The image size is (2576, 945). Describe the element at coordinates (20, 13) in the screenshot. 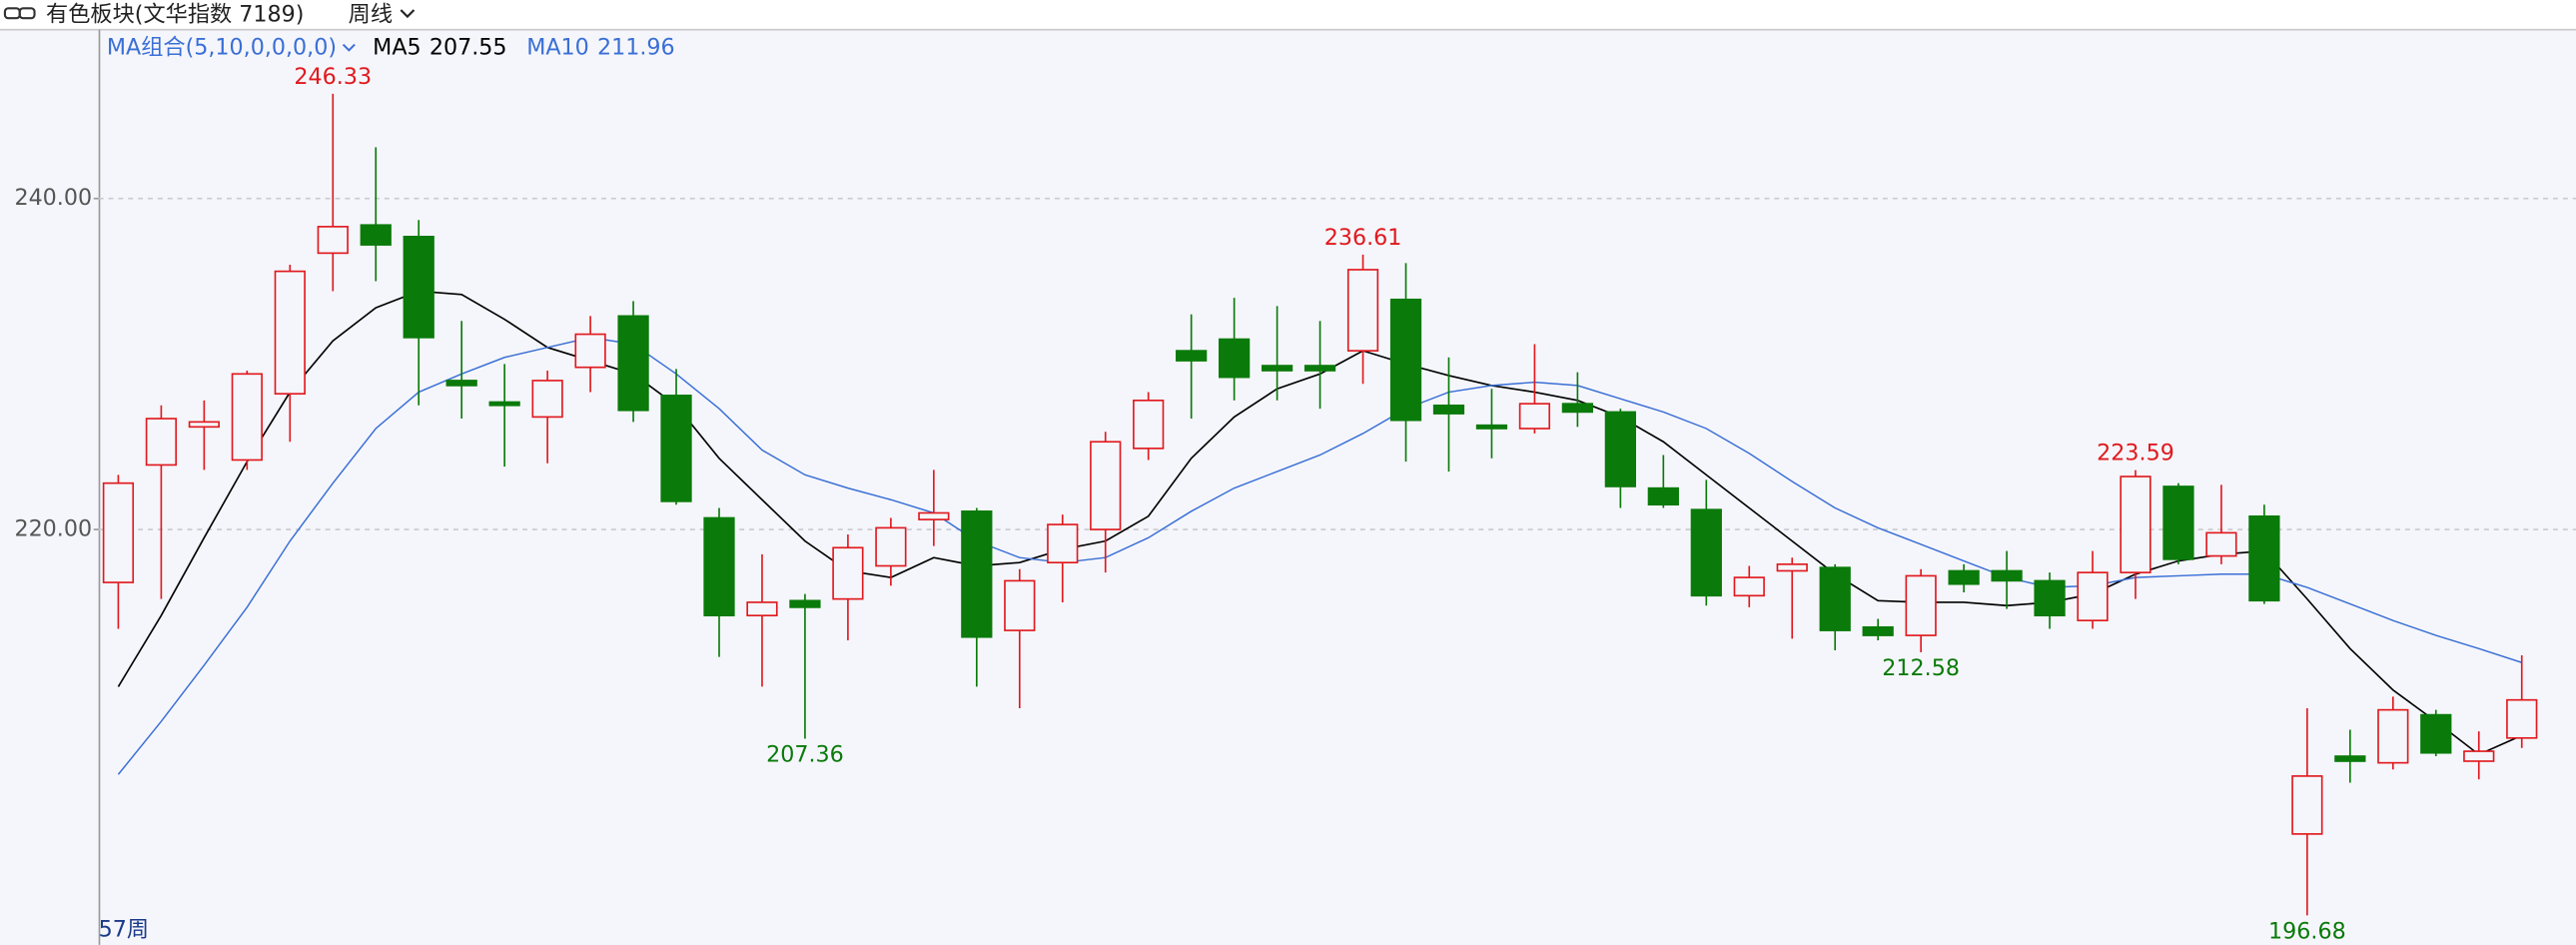

I see `link-icon` at that location.